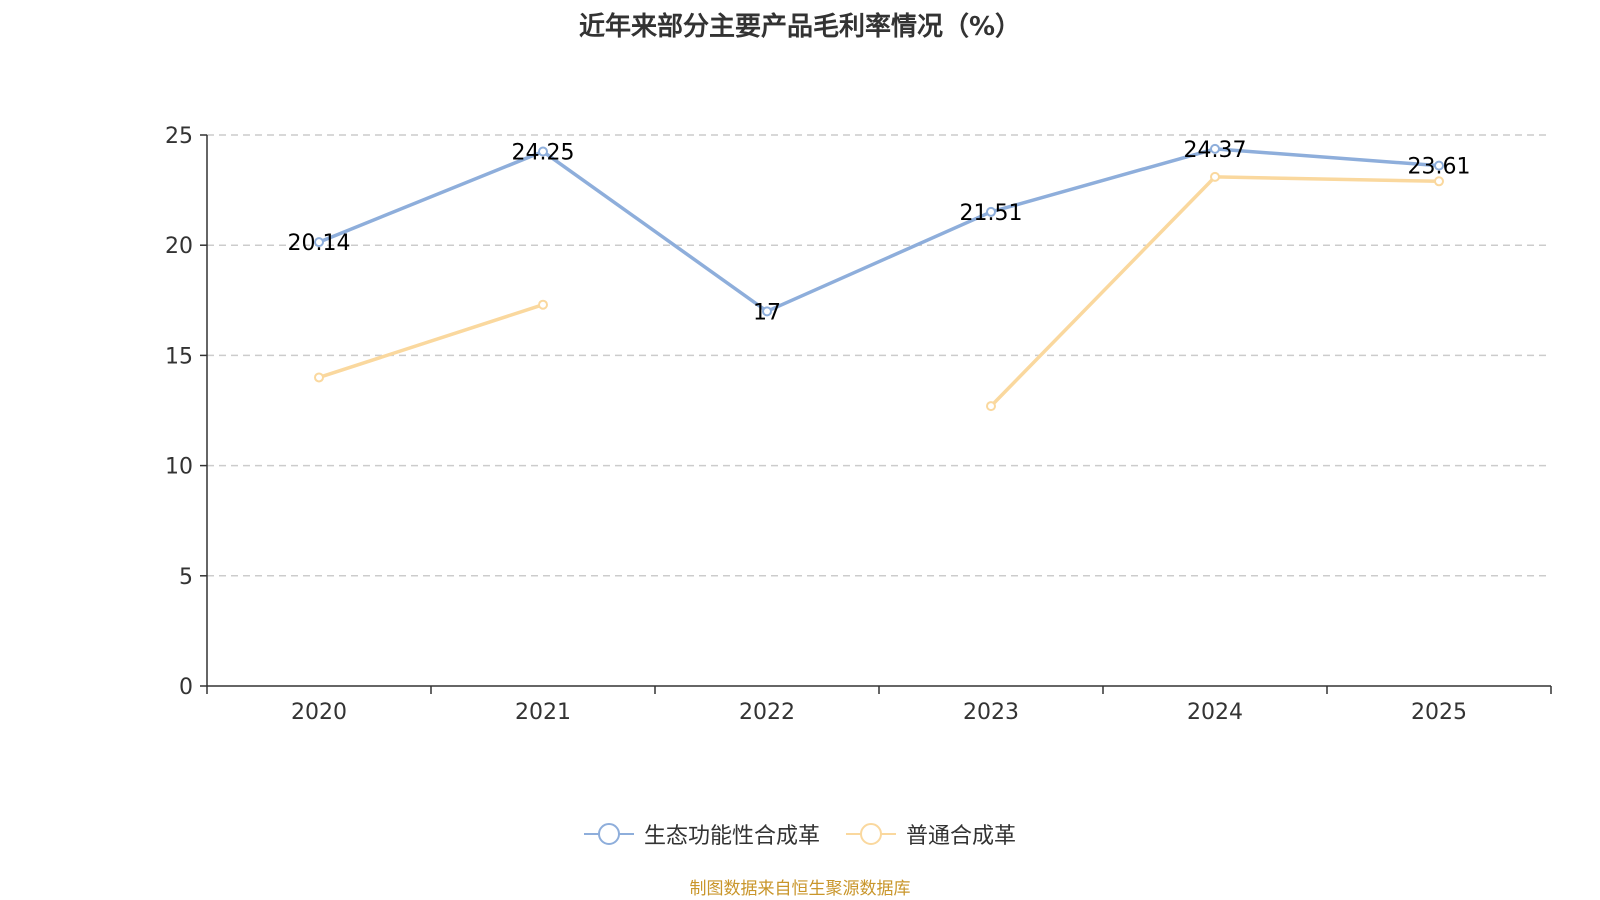 This screenshot has height=900, width=1600. I want to click on series-1-line, so click(879, 230).